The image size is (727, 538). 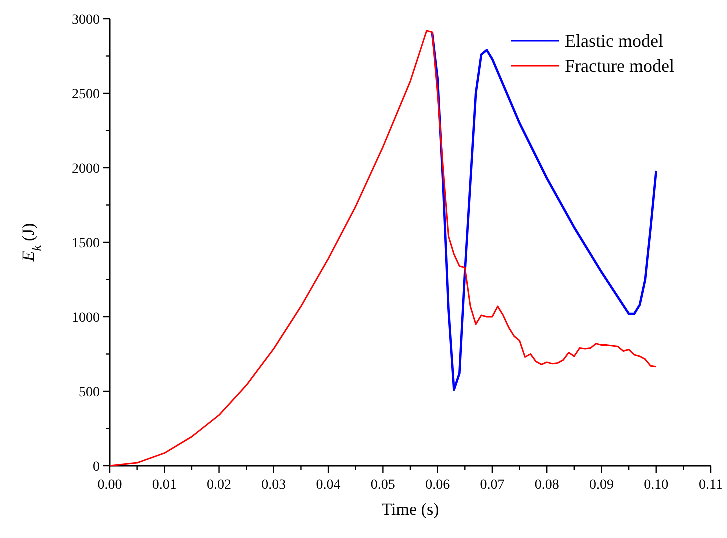 I want to click on y-tick-label: 3000, so click(x=86, y=20).